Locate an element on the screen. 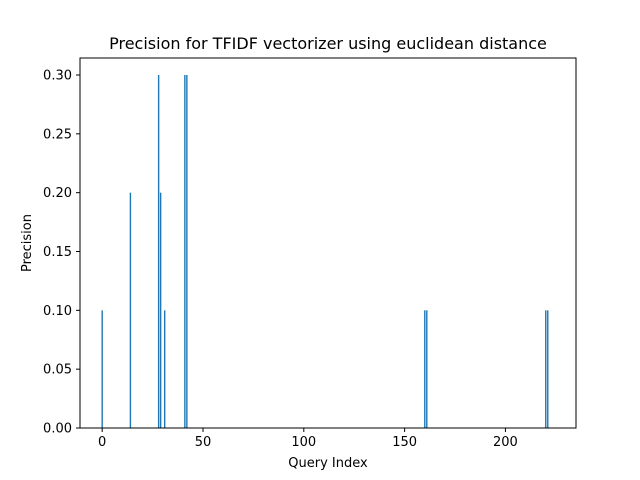 This screenshot has width=640, height=480. x-axis-label: Query Index is located at coordinates (328, 463).